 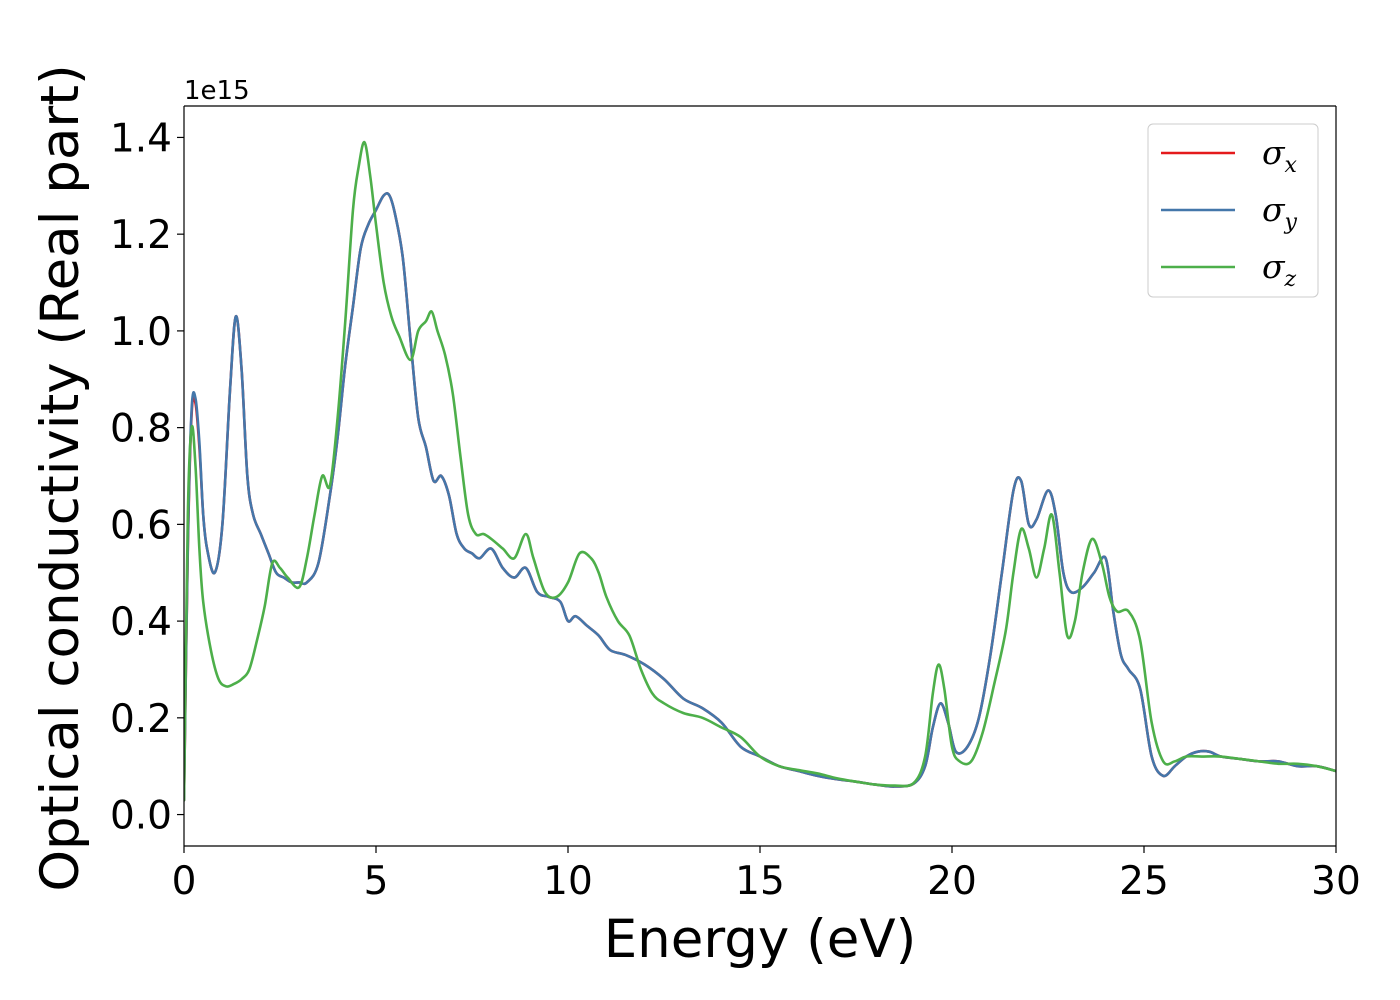 What do you see at coordinates (141, 235) in the screenshot?
I see `y-tick-label: 1.2` at bounding box center [141, 235].